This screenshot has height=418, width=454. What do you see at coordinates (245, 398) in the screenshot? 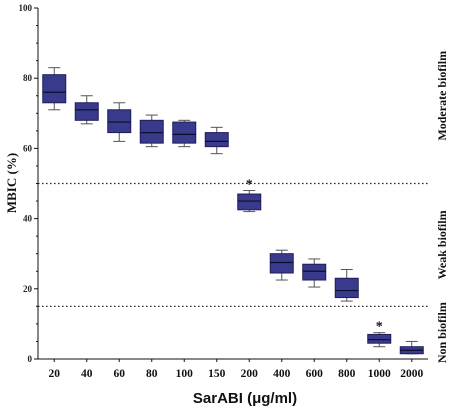
I see `x-axis-label: SarABI (μg/ml)` at bounding box center [245, 398].